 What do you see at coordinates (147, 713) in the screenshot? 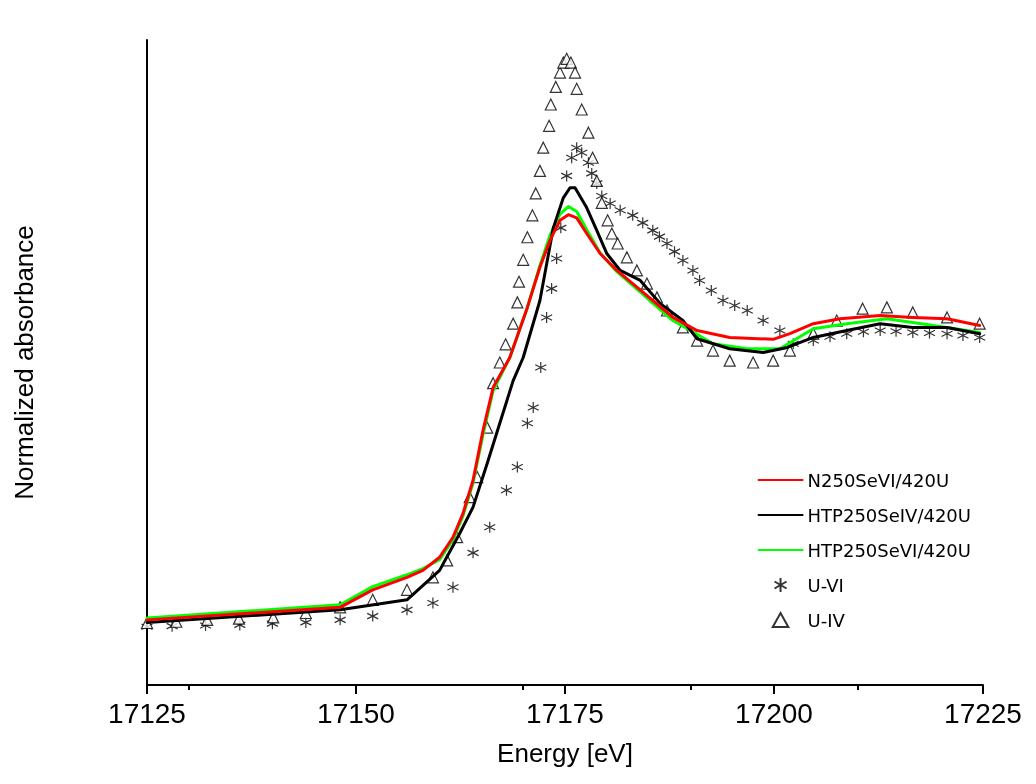
I see `x-tick-label: 17125` at bounding box center [147, 713].